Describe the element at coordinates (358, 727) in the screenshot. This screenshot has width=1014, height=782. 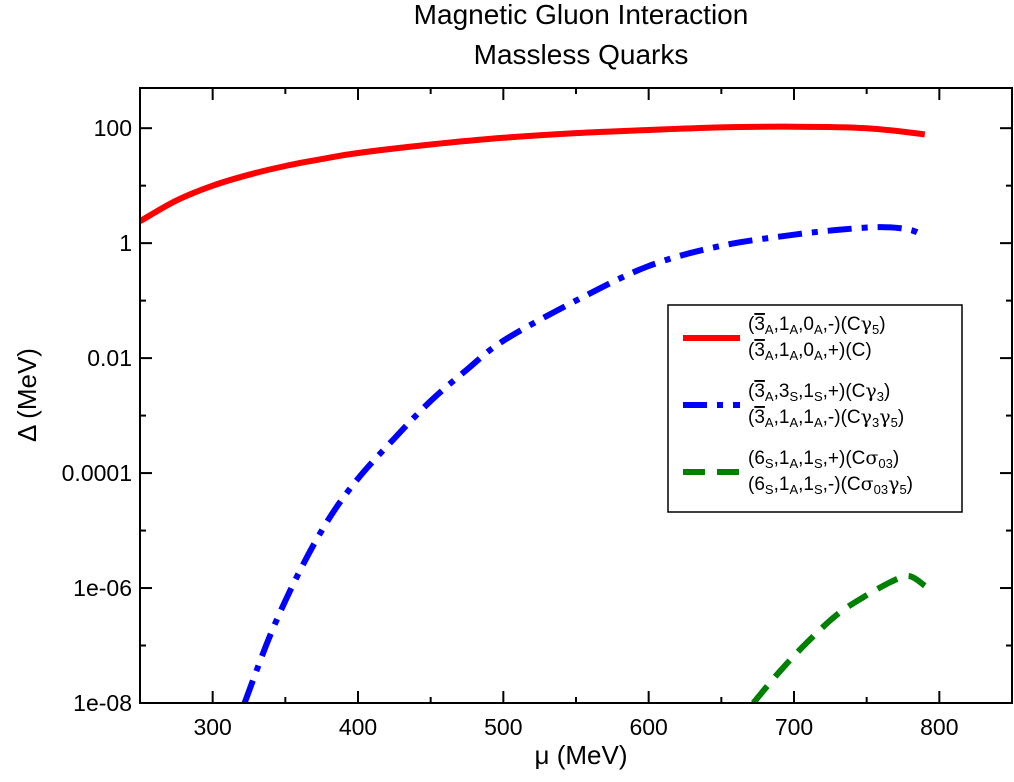
I see `x-tick-label: 400` at that location.